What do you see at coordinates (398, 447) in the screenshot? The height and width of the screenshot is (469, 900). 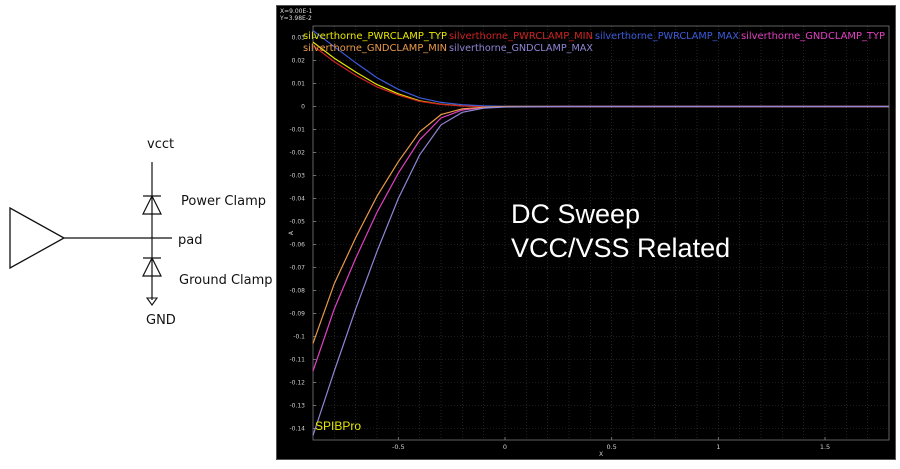 I see `x-tick-label: -0.5` at bounding box center [398, 447].